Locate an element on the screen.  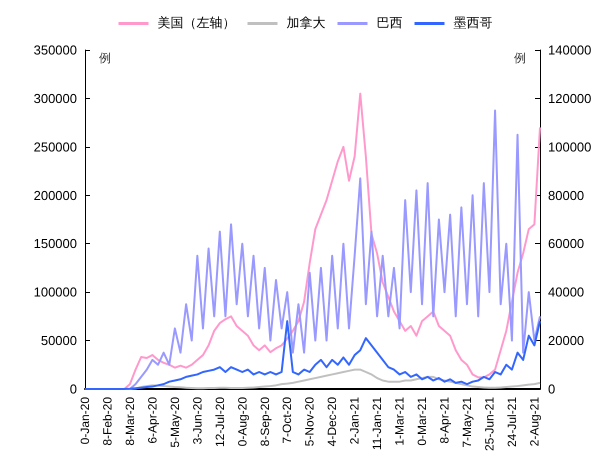
x-tick-label: 8-Apr-21 is located at coordinates (445, 420).